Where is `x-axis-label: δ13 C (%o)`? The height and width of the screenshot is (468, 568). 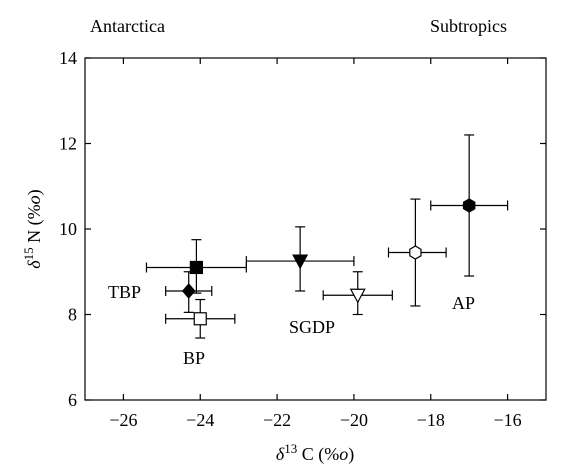
x-axis-label: δ13 C (%o) is located at coordinates (315, 453).